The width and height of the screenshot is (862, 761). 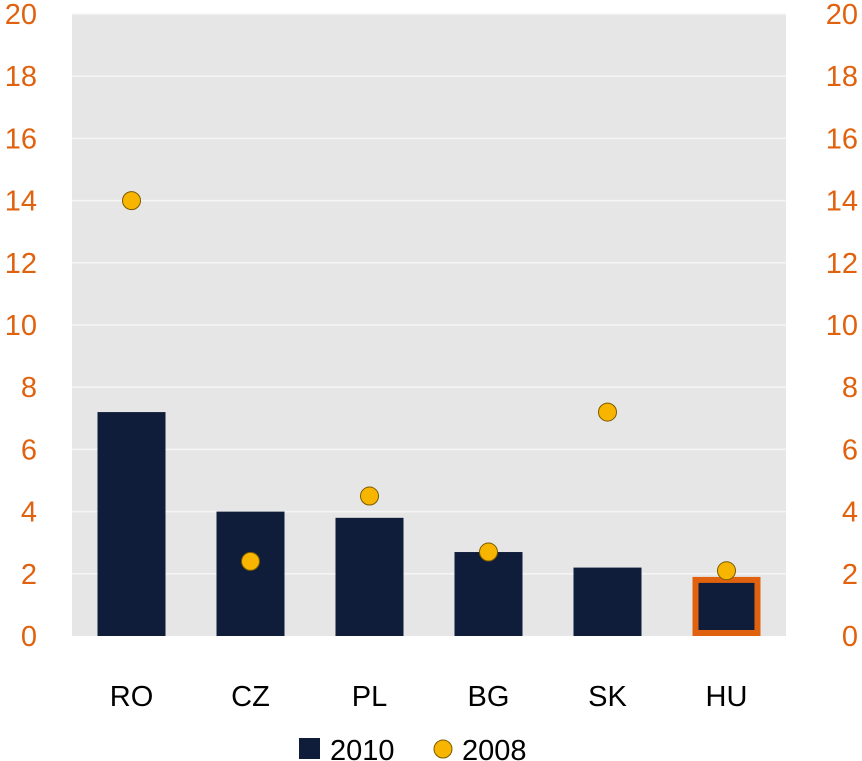 I want to click on left-y-axis: 0 2 4 6 8 10 12 14 16 18 20, so click(x=21, y=326).